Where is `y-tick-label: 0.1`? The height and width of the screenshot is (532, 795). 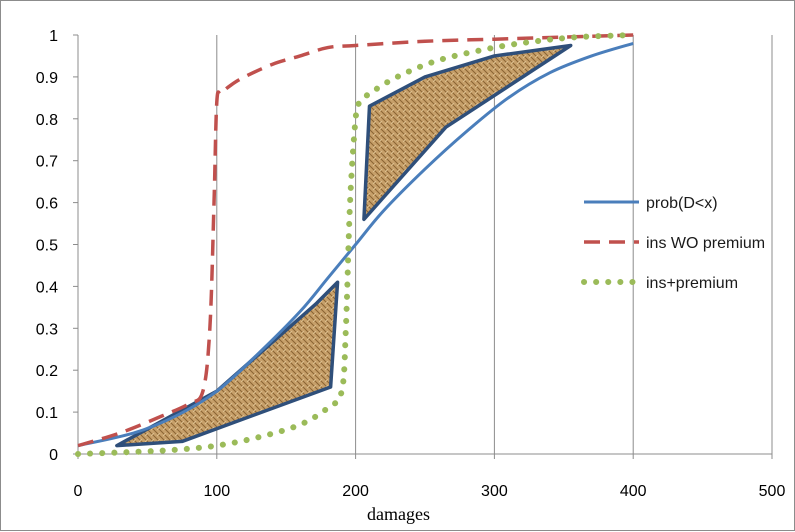
y-tick-label: 0.1 is located at coordinates (47, 413).